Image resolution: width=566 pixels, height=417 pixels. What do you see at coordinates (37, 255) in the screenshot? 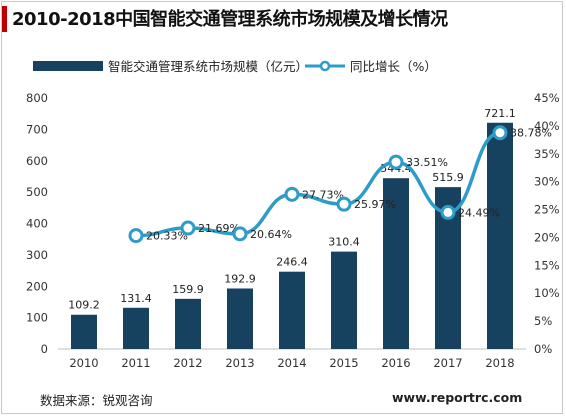
I see `y-left-tick-label: 300` at bounding box center [37, 255].